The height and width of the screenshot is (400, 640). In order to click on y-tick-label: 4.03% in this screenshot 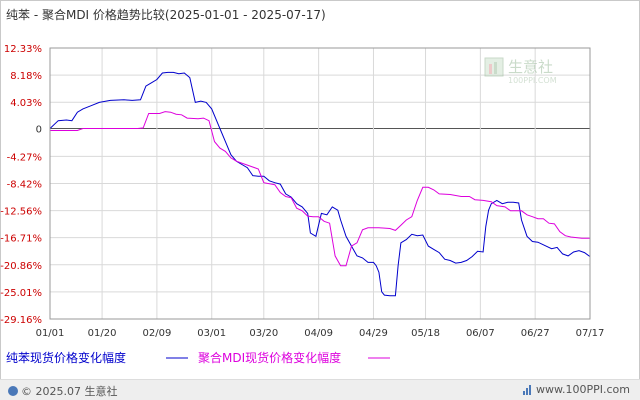, I will do `click(26, 103)`.